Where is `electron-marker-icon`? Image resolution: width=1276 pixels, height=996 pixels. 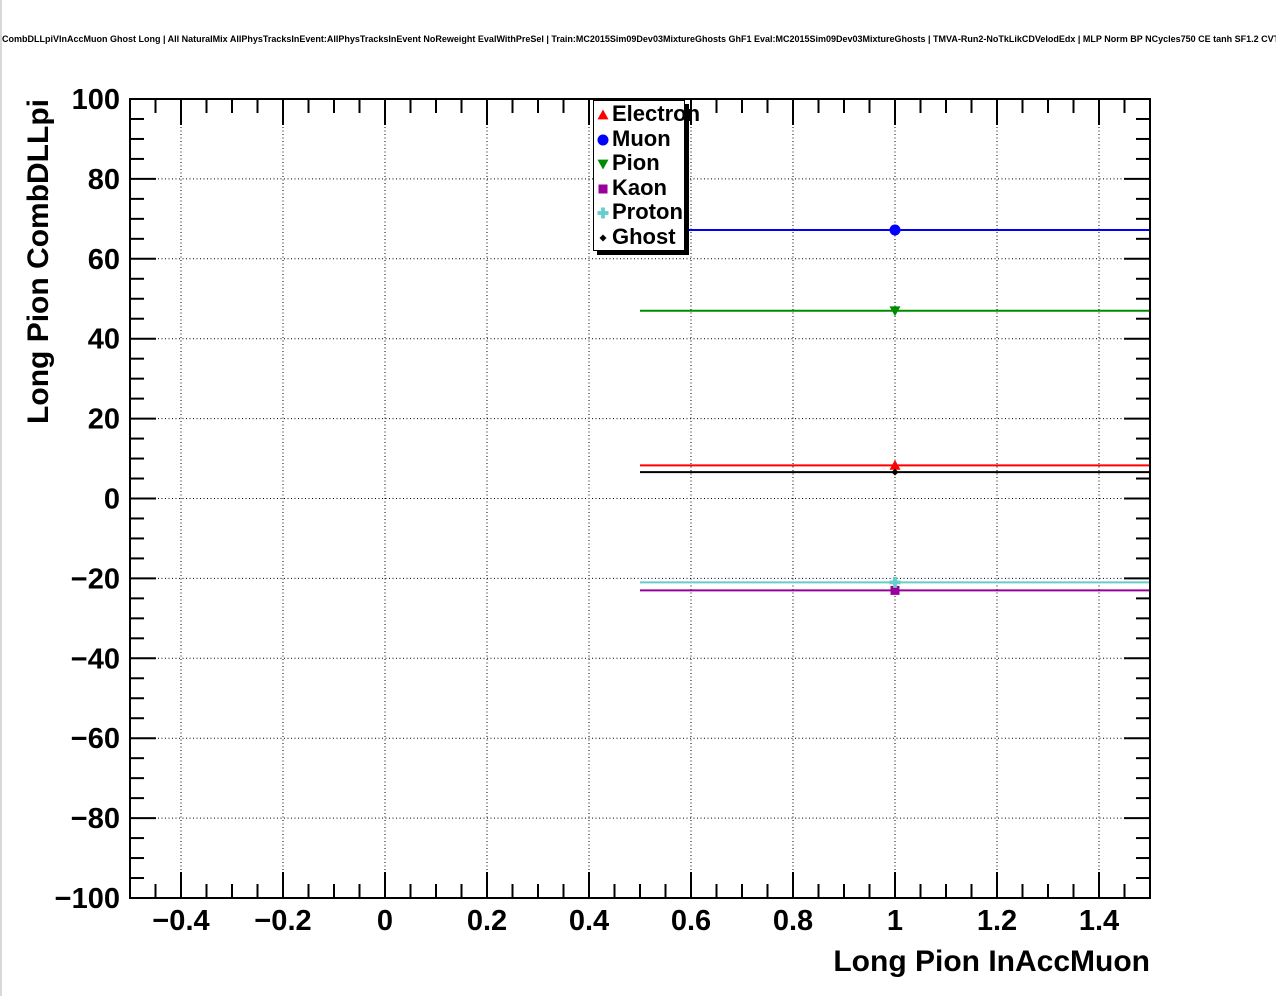 electron-marker-icon is located at coordinates (603, 114).